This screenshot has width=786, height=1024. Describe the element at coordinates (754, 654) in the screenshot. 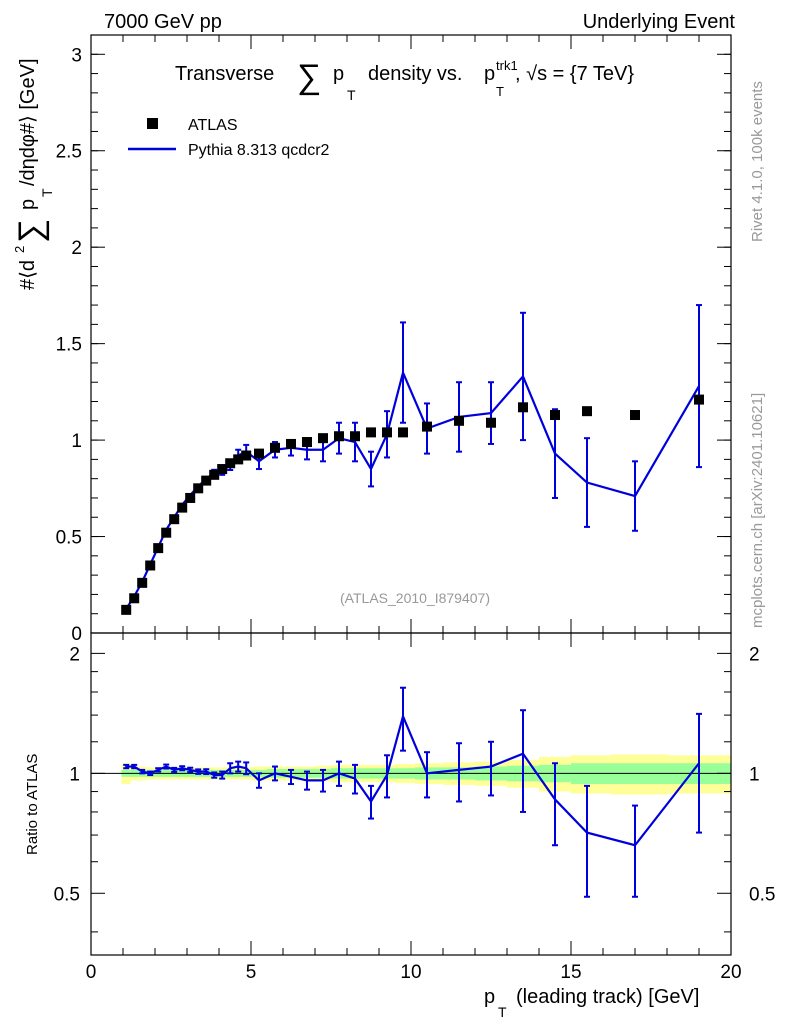

I see `ratio-y-tick-label-right: 2` at that location.